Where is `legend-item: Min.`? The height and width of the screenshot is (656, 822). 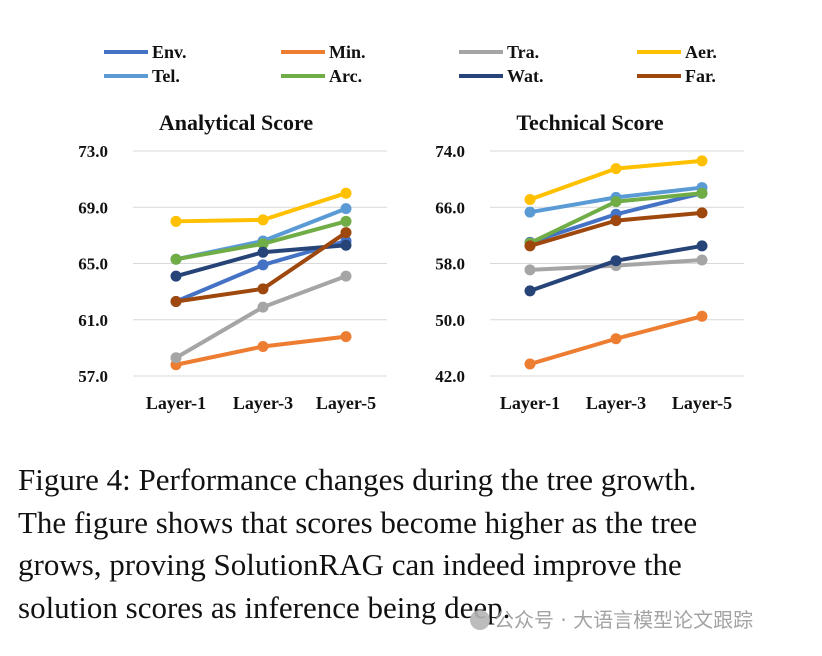 legend-item: Min. is located at coordinates (323, 52).